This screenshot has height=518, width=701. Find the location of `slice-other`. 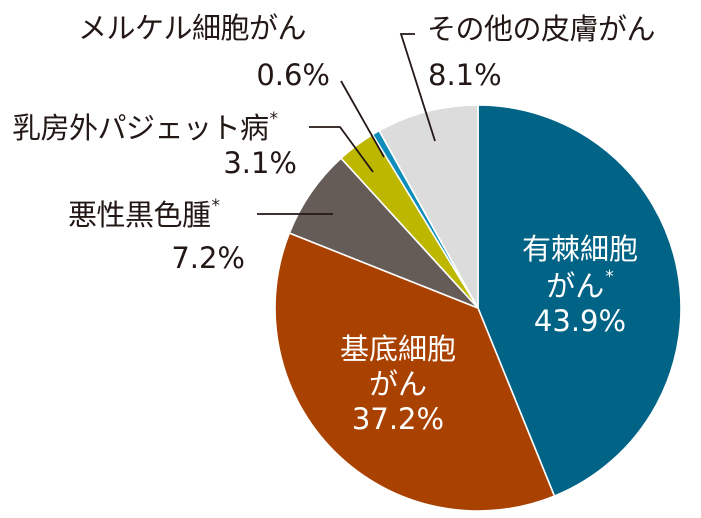

slice-other is located at coordinates (428, 206).